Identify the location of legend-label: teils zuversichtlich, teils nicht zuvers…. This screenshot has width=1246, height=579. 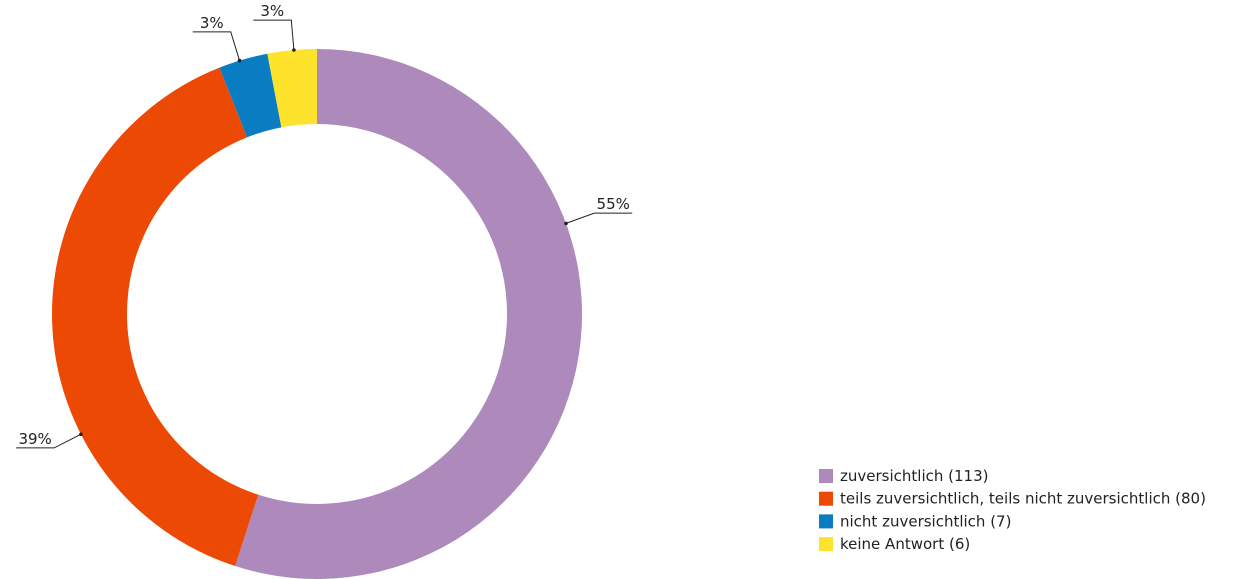
(1023, 499).